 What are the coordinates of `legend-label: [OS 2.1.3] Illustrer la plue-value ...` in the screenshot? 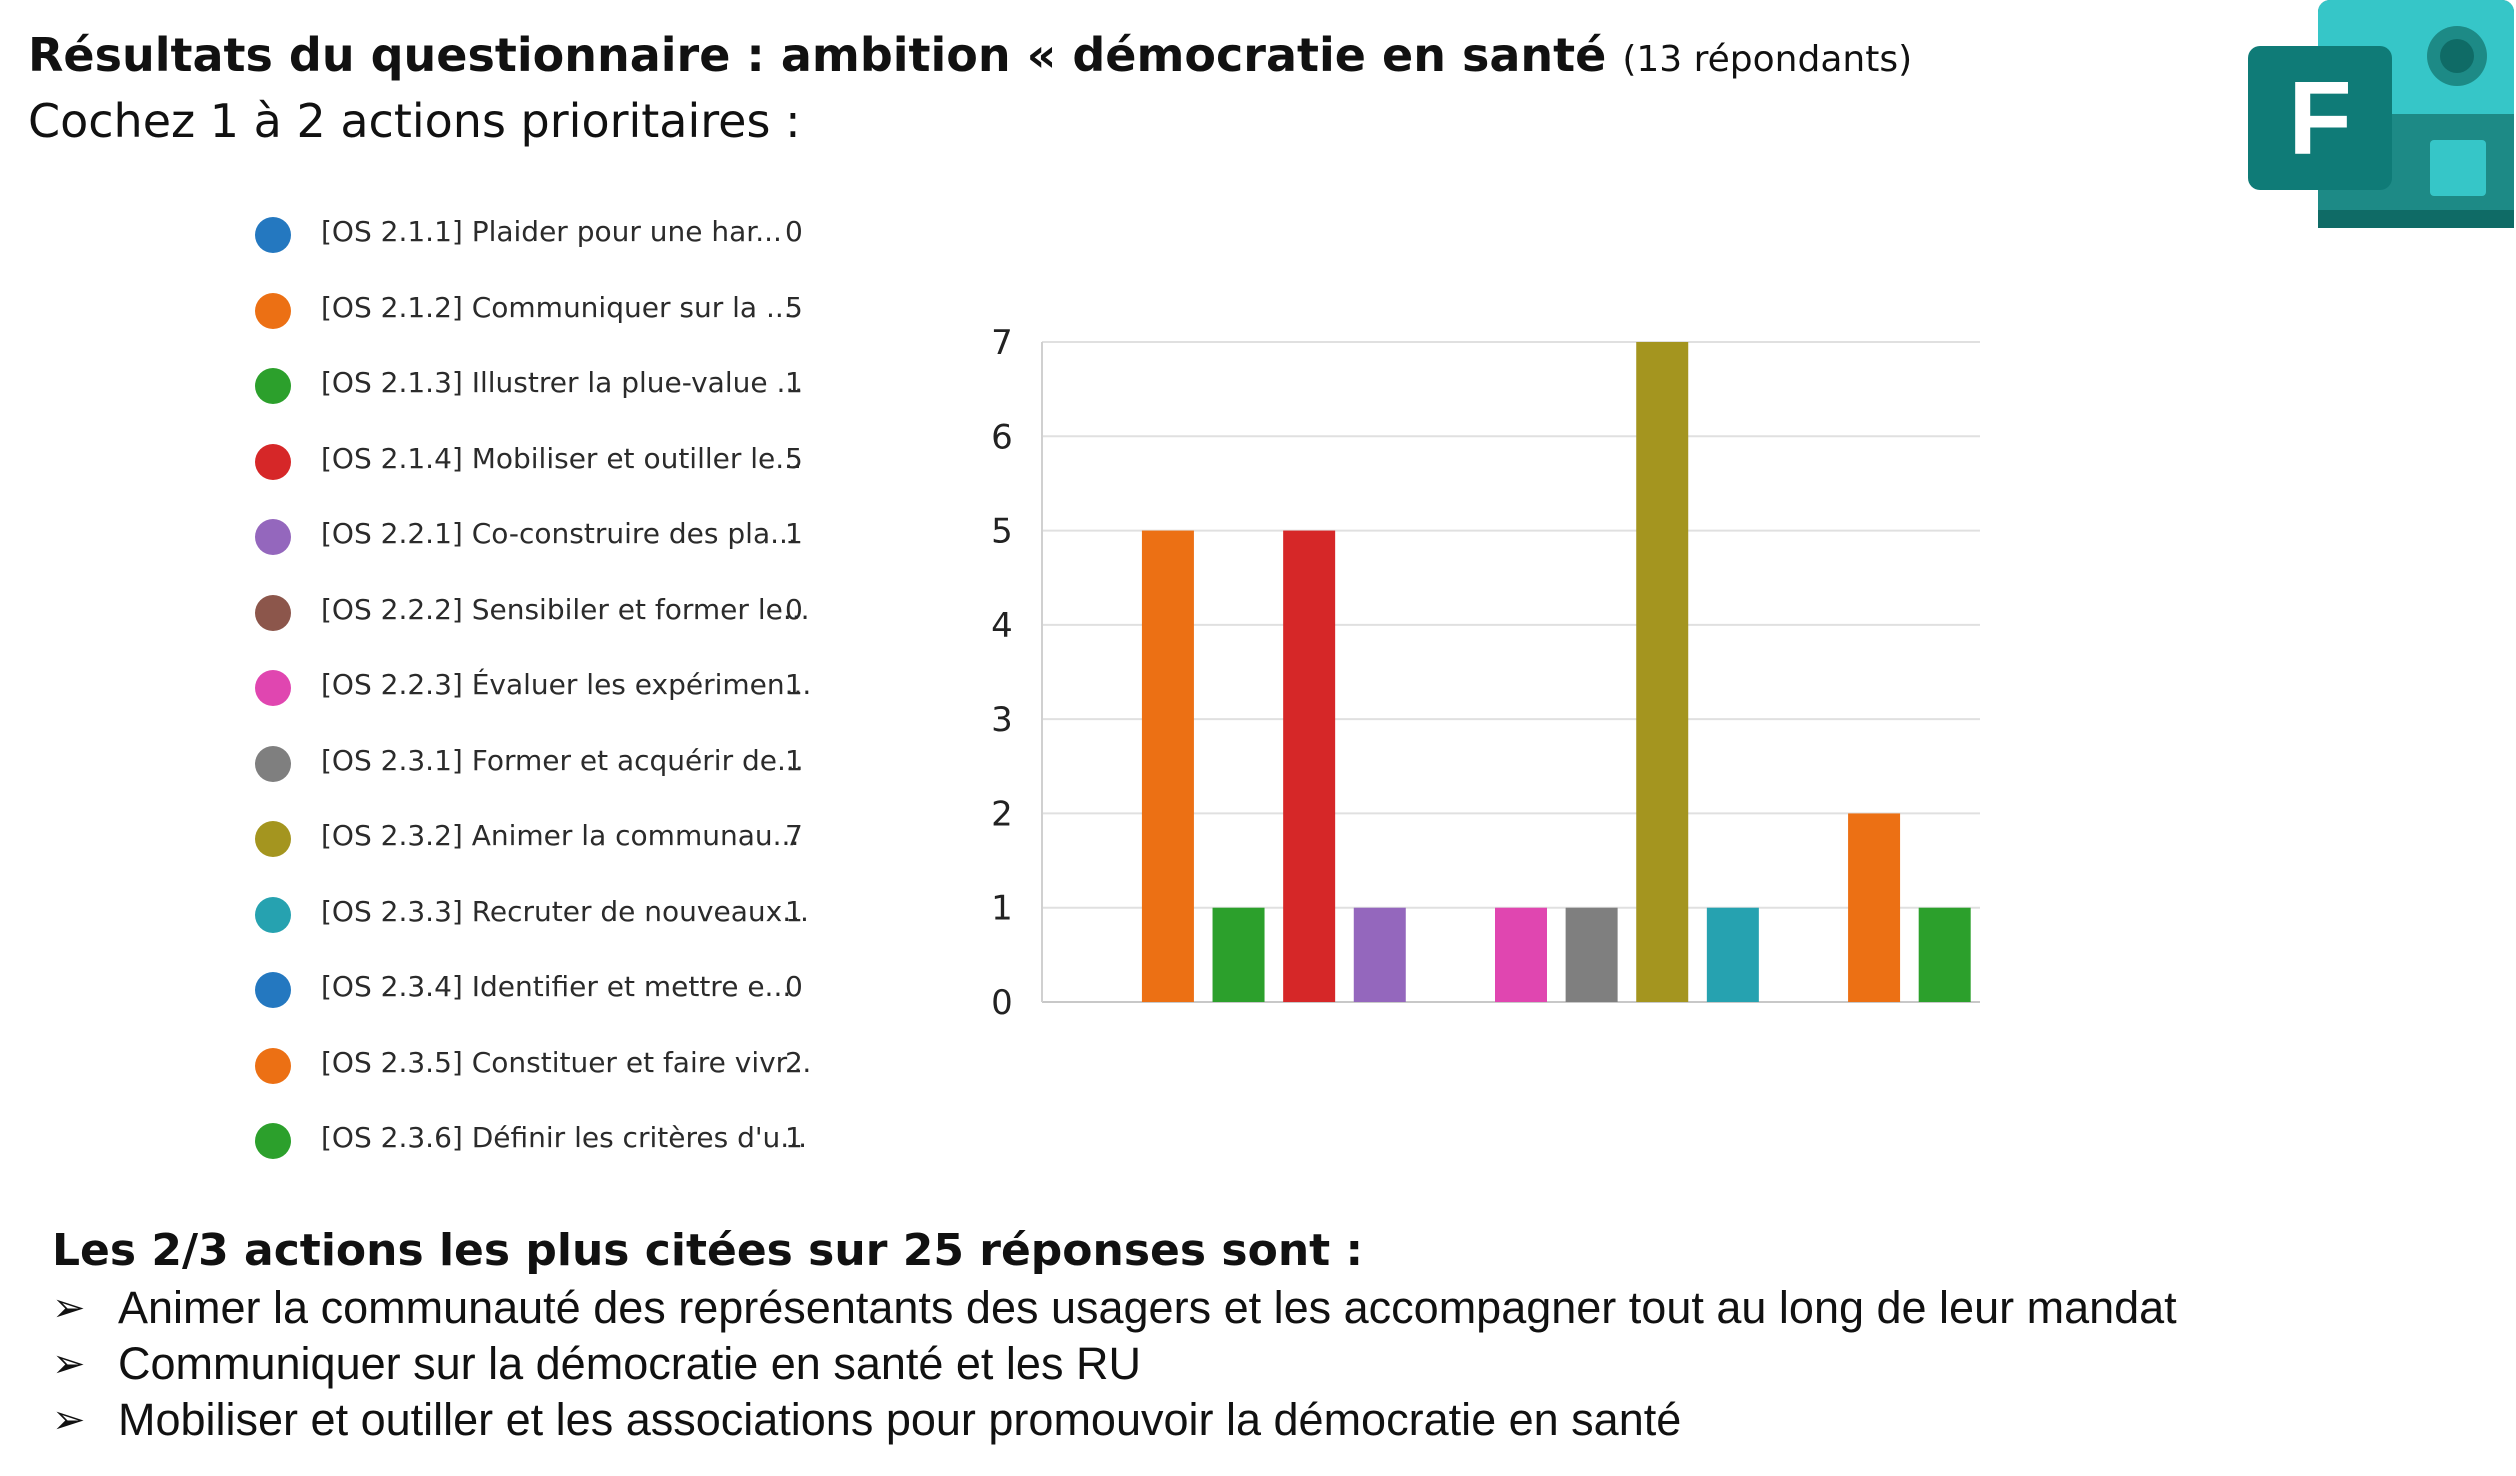 It's located at (562, 382).